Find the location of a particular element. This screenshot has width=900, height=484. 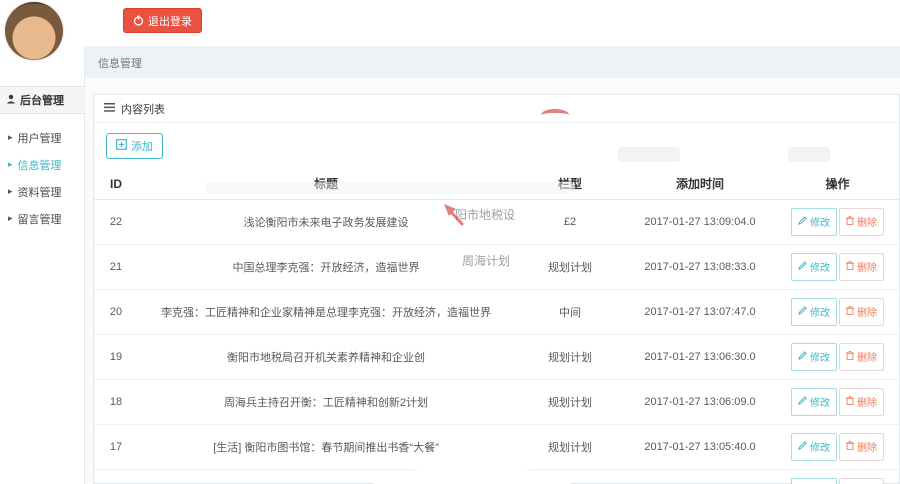

row-time-cell: 2017-01-27 13:05:20.0 is located at coordinates (700, 476).